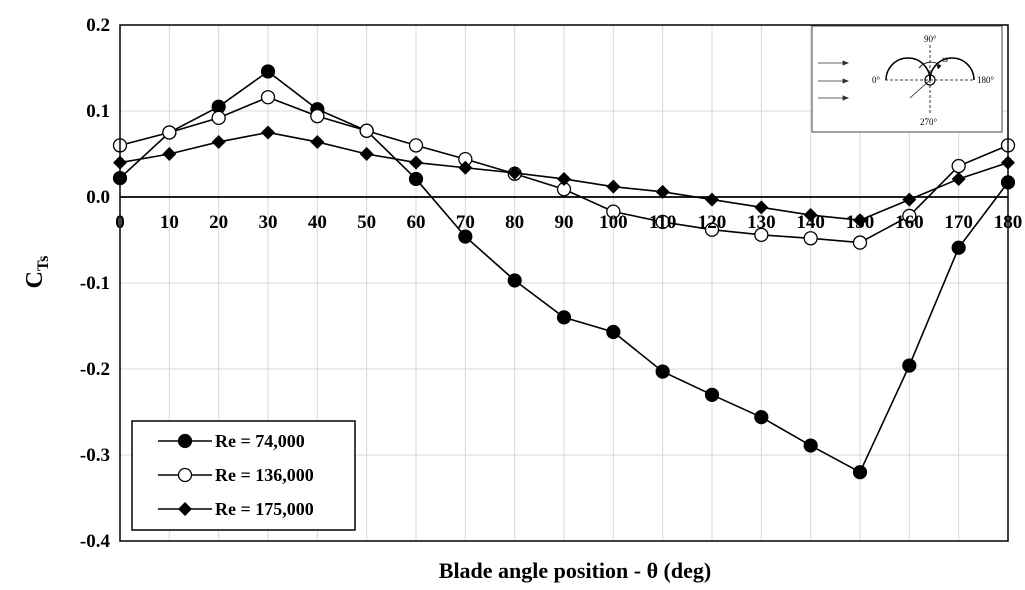 The height and width of the screenshot is (590, 1025). Describe the element at coordinates (366, 222) in the screenshot. I see `x-tick-label: 50` at that location.